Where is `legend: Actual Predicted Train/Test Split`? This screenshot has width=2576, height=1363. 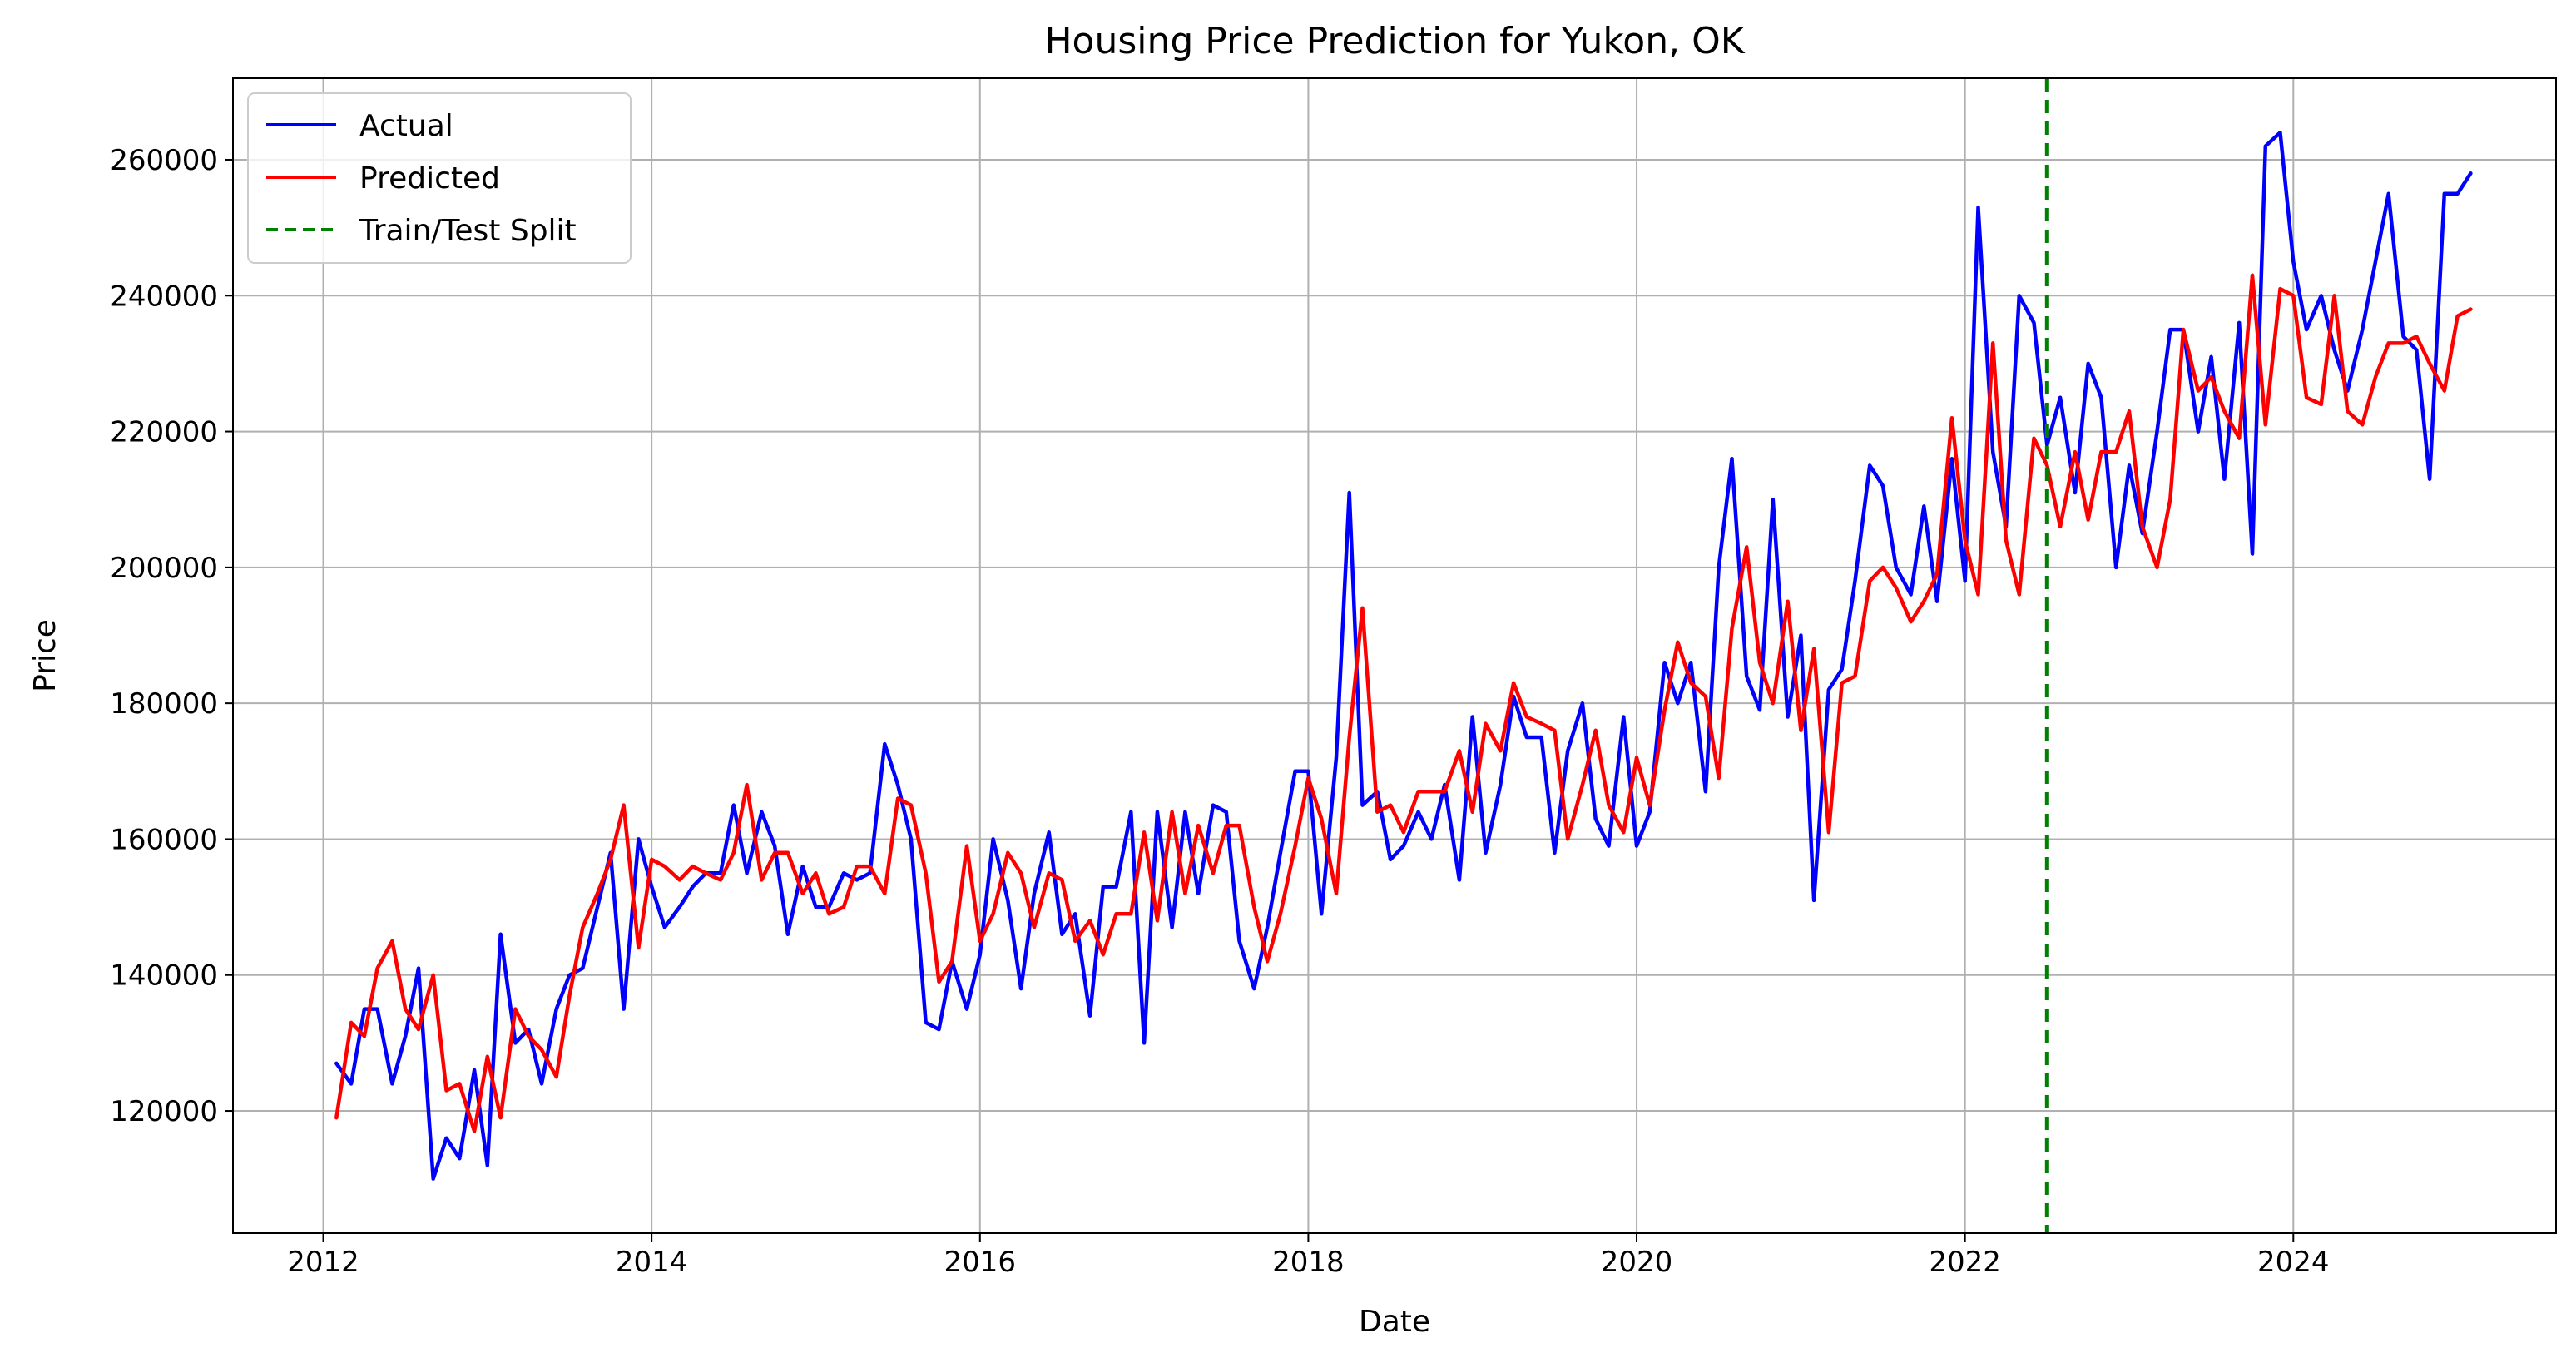
legend: Actual Predicted Train/Test Split is located at coordinates (440, 178).